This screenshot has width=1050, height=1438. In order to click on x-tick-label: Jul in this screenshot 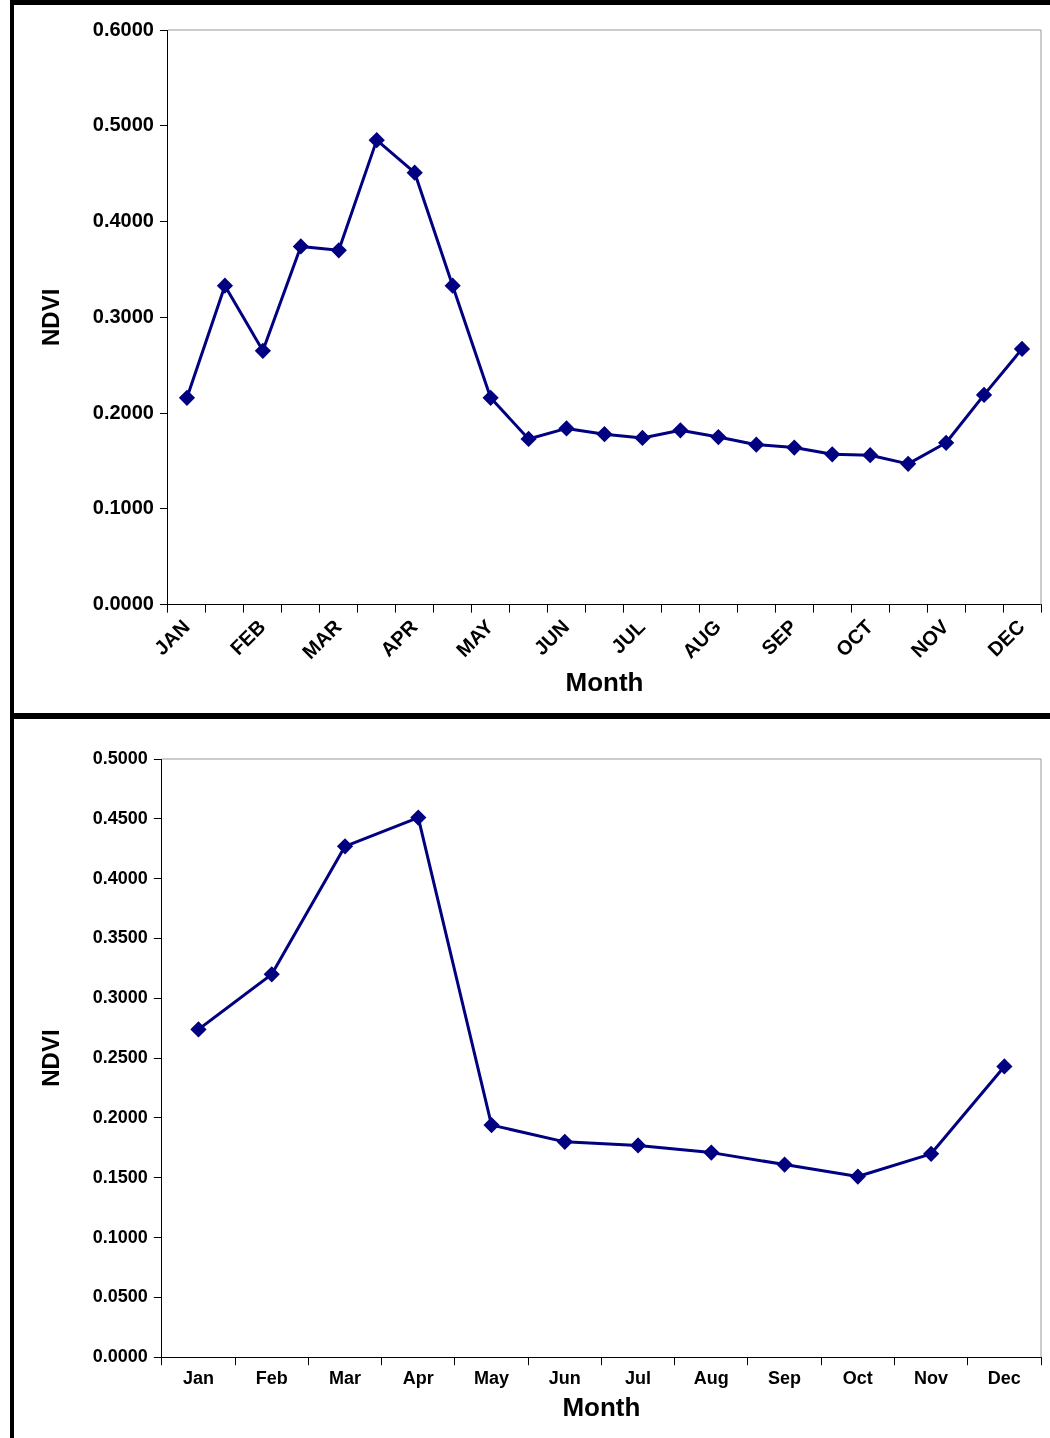, I will do `click(638, 1377)`.